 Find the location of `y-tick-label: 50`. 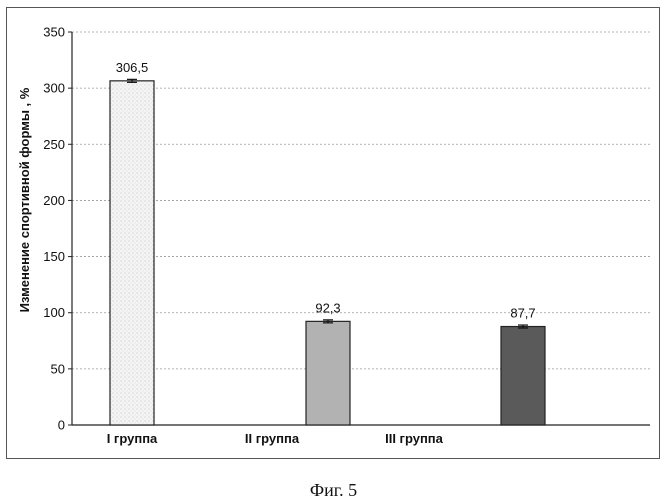

y-tick-label: 50 is located at coordinates (58, 368).